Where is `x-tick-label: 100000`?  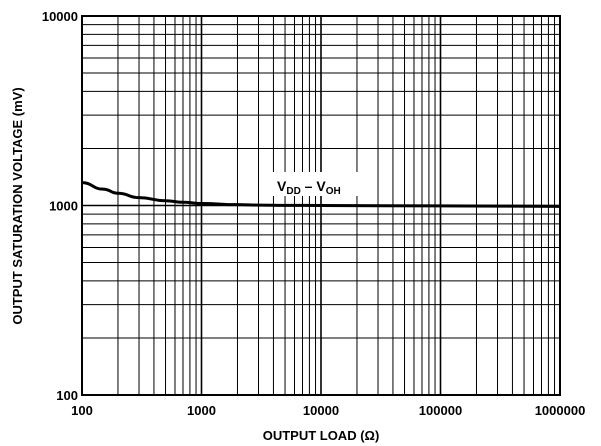 x-tick-label: 100000 is located at coordinates (440, 410).